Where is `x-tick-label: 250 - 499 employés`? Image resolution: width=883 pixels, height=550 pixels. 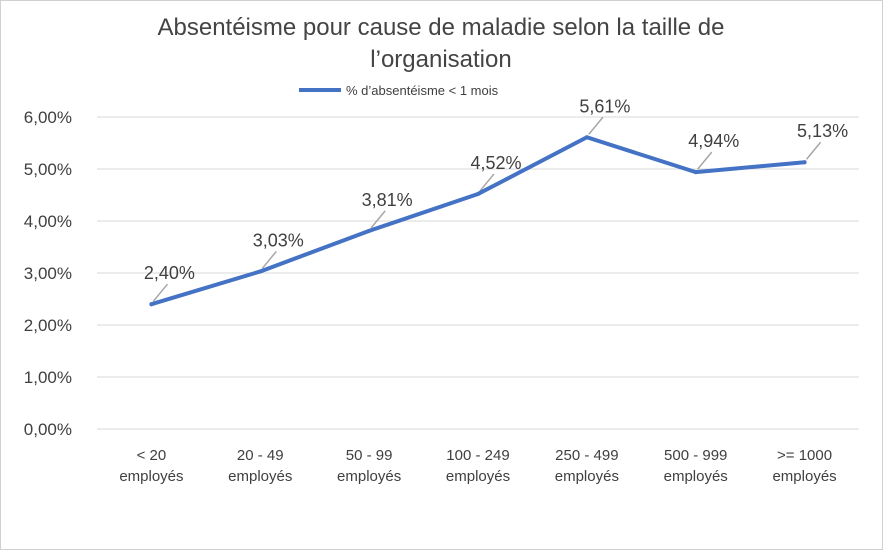 x-tick-label: 250 - 499 employés is located at coordinates (587, 466).